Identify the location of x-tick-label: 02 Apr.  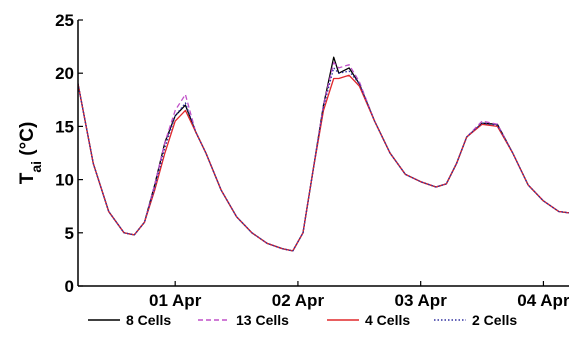
(298, 300).